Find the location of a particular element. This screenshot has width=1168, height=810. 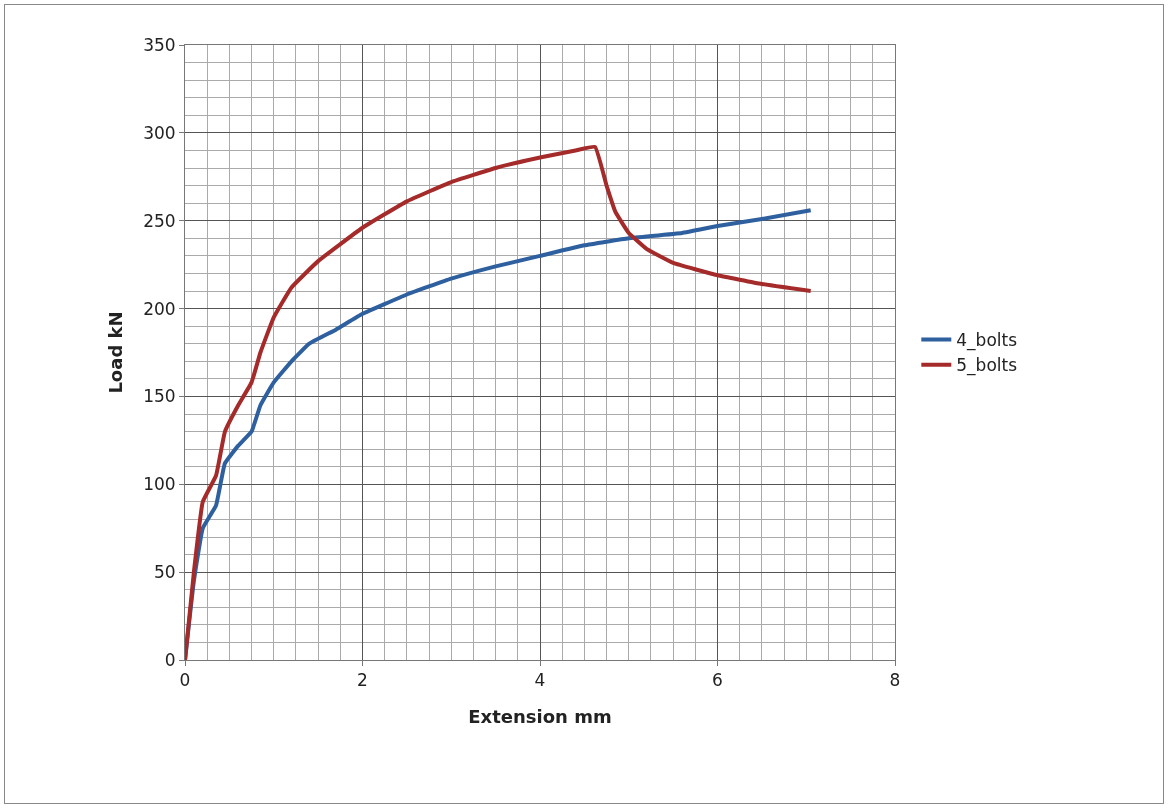

legend-label: 4_bolts is located at coordinates (987, 341).